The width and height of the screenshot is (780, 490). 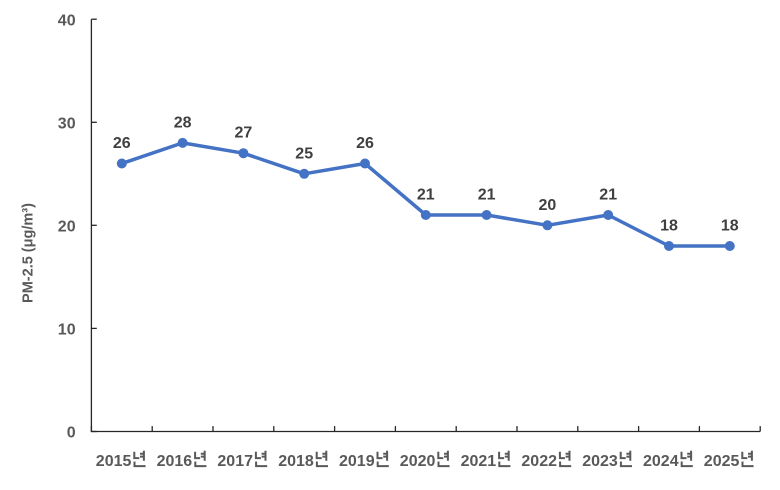 What do you see at coordinates (479, 461) in the screenshot?
I see `svg-text: 2021` at bounding box center [479, 461].